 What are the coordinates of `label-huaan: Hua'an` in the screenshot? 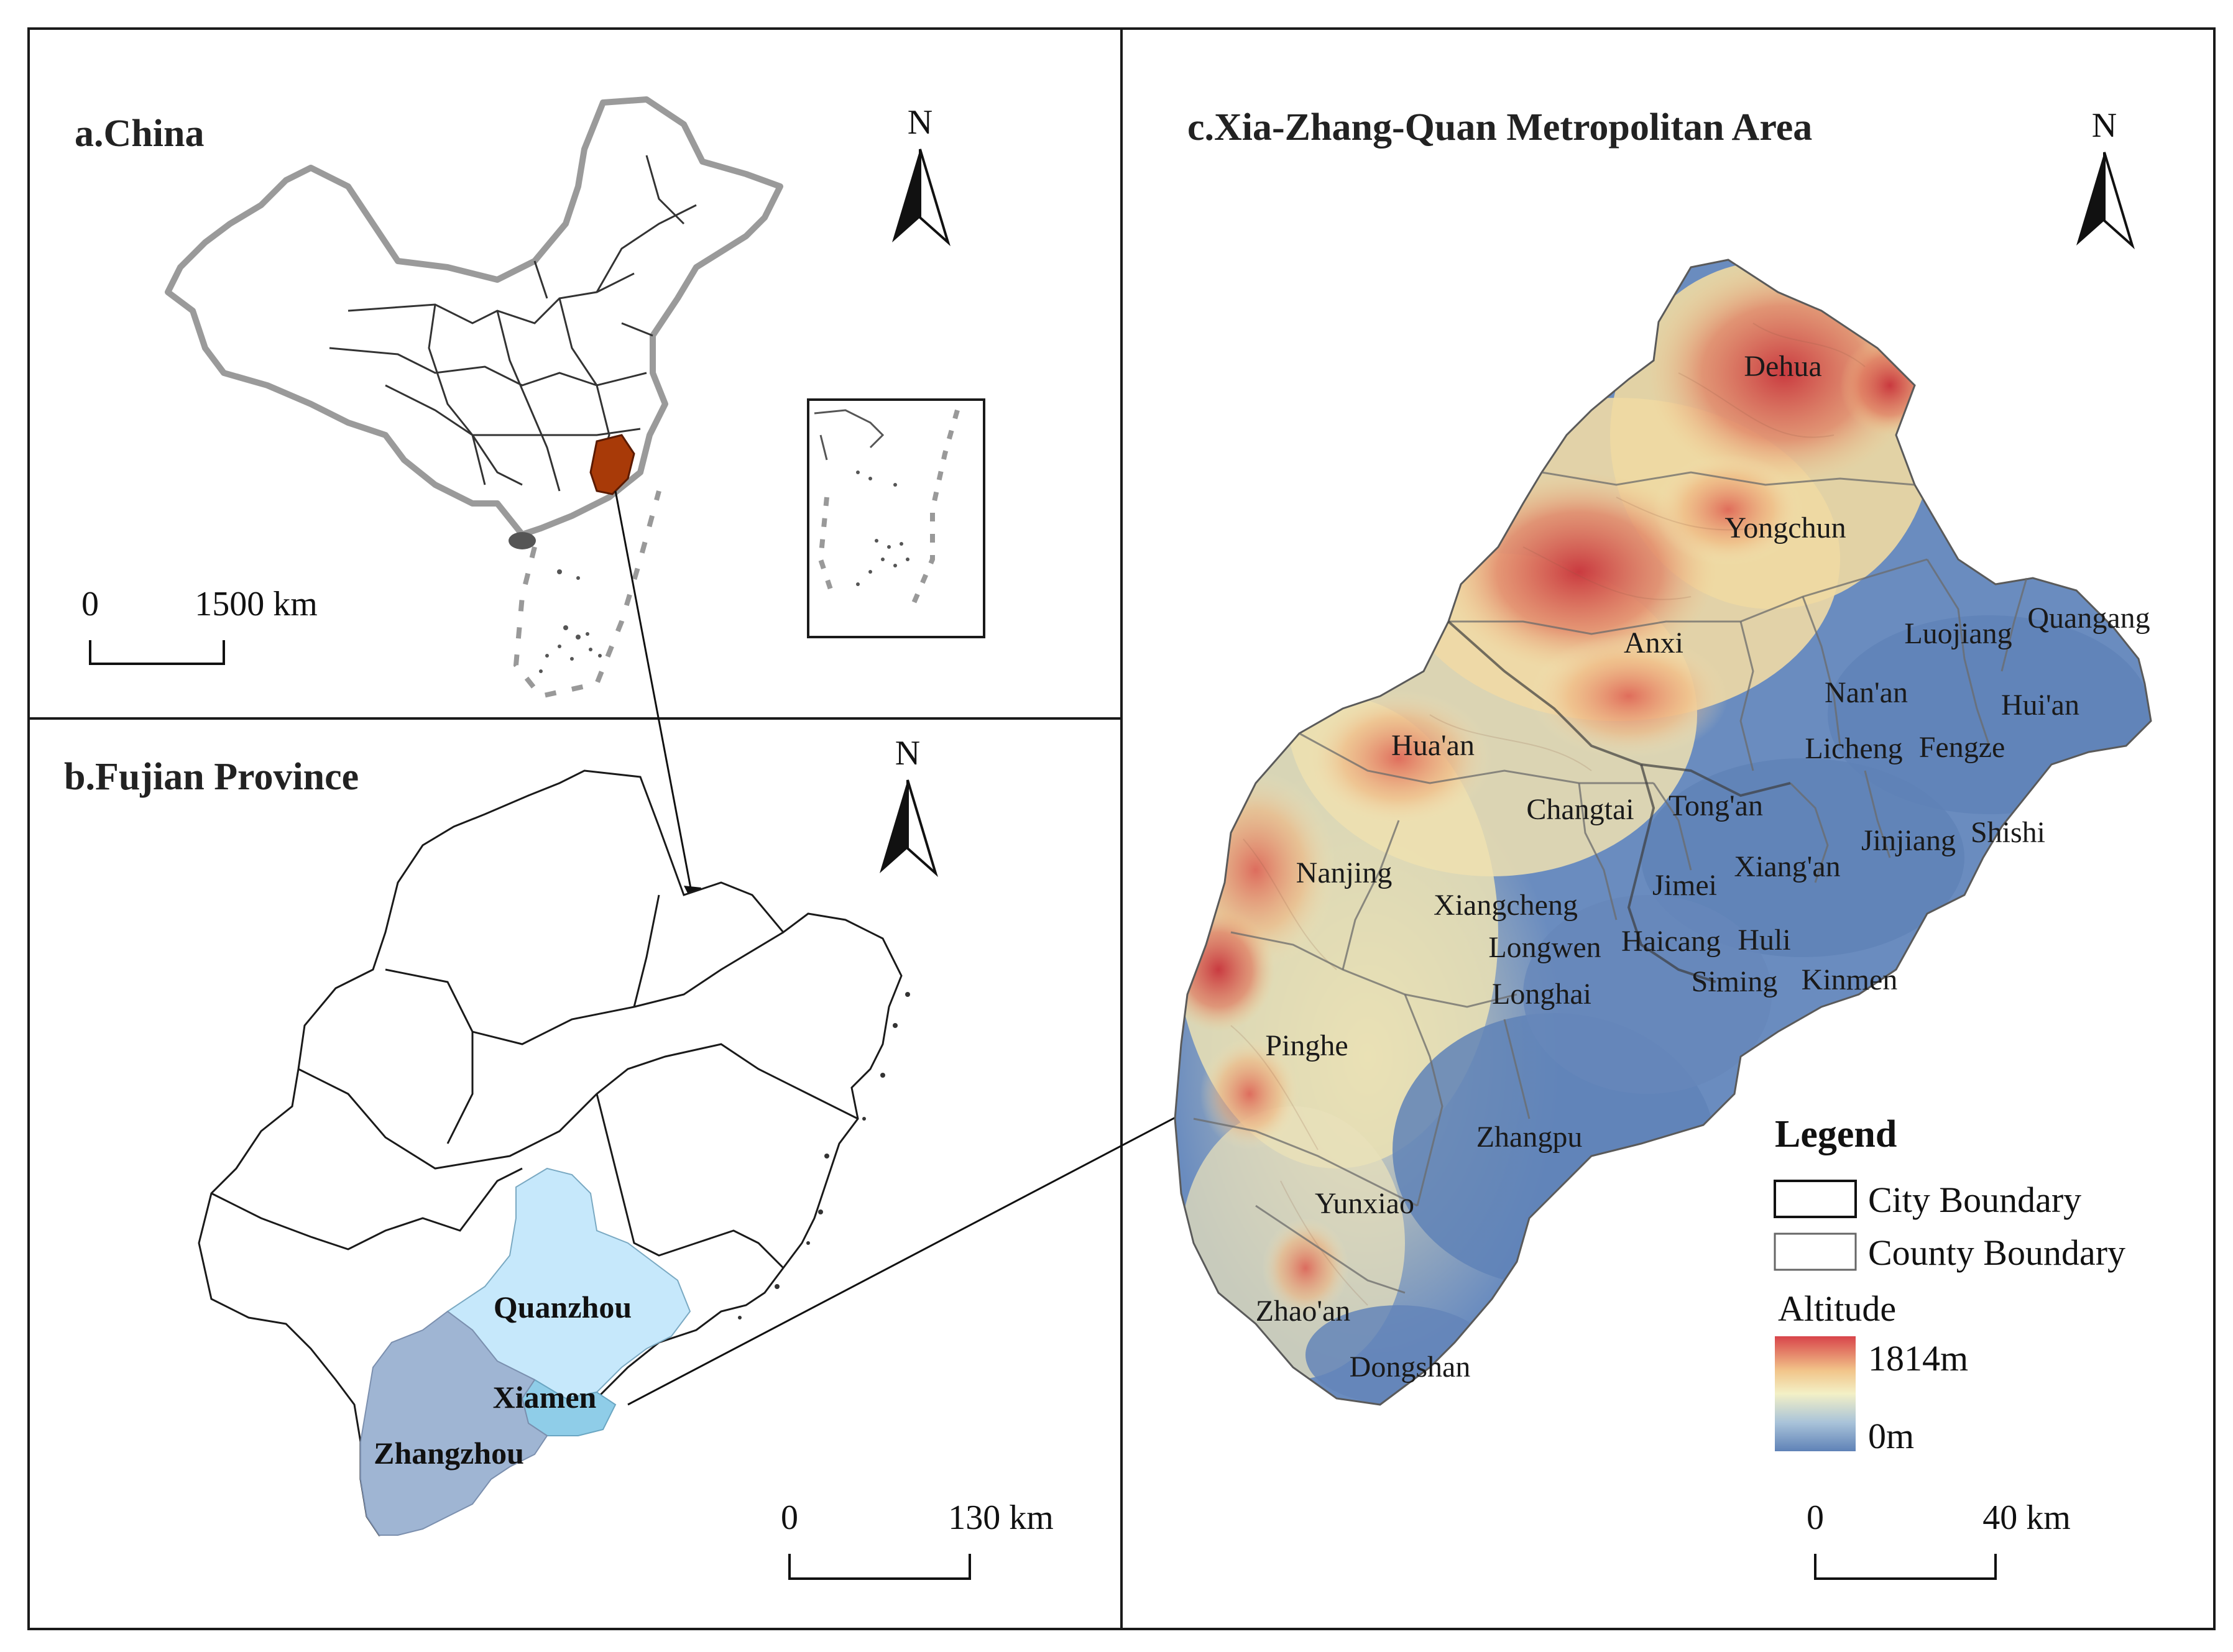 It's located at (1433, 745).